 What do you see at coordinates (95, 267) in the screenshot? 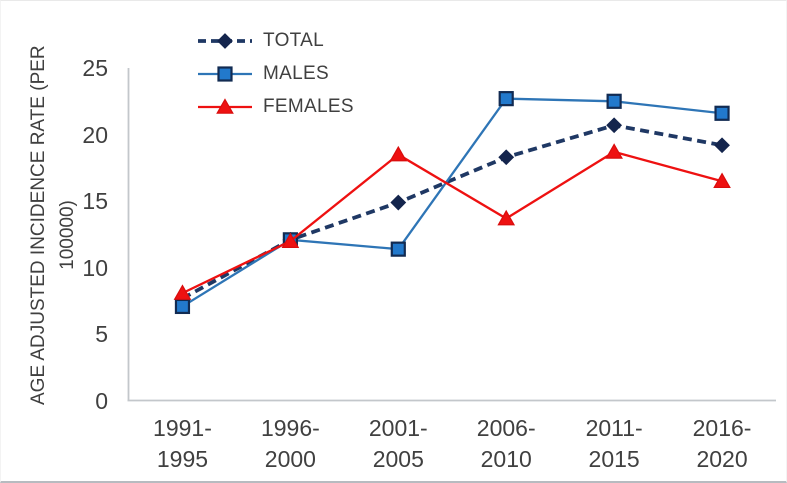
I see `y-tick-10: 10` at bounding box center [95, 267].